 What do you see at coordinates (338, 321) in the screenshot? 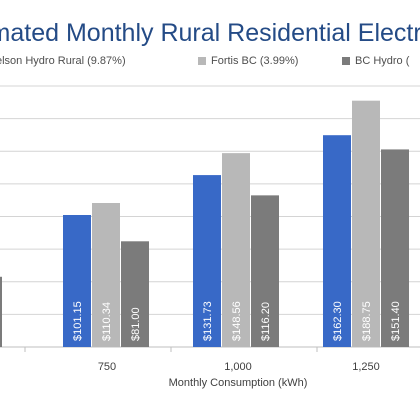
I see `data-label-0-3: $162.30` at bounding box center [338, 321].